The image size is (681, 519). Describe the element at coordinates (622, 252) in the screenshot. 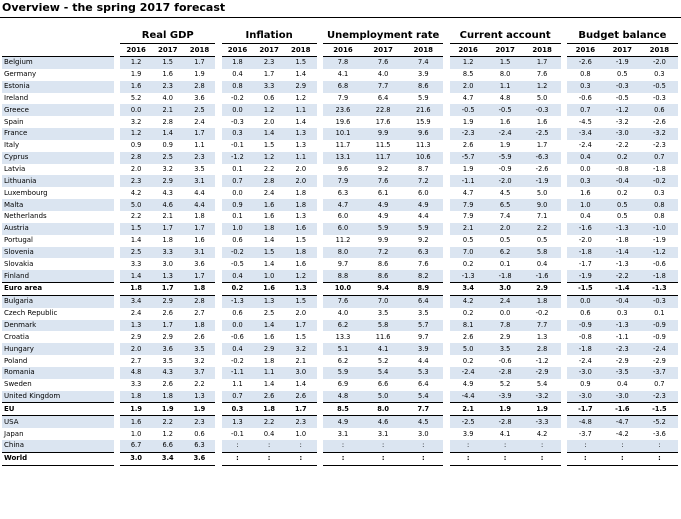

I see `value-cell: -1.4` at that location.